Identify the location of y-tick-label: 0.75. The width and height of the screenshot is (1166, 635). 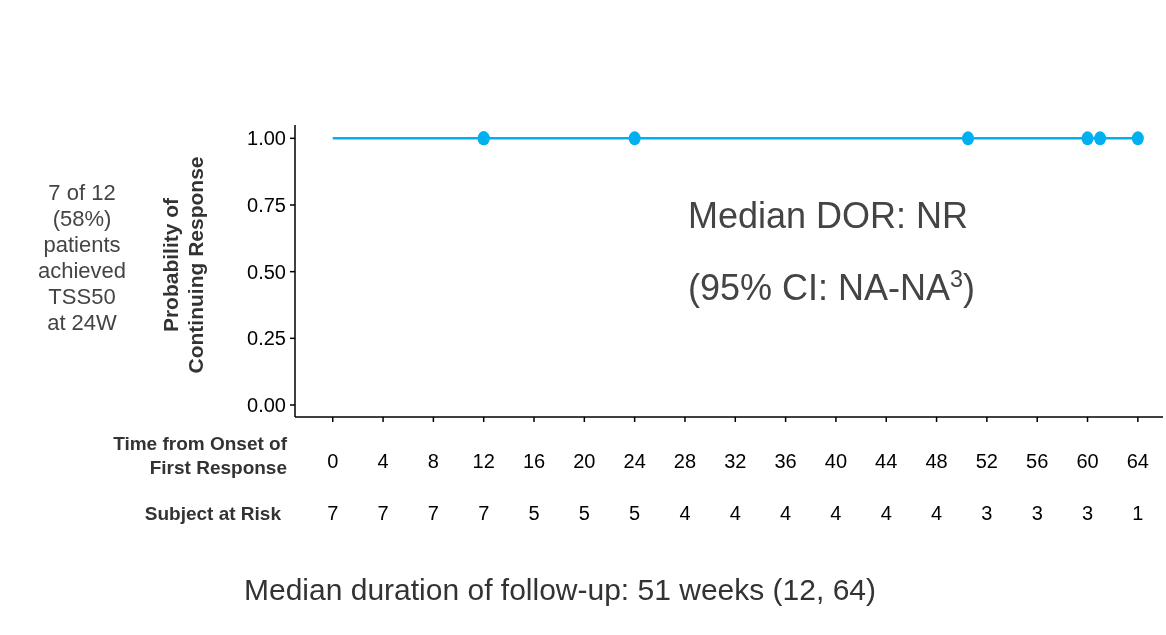
(266, 205).